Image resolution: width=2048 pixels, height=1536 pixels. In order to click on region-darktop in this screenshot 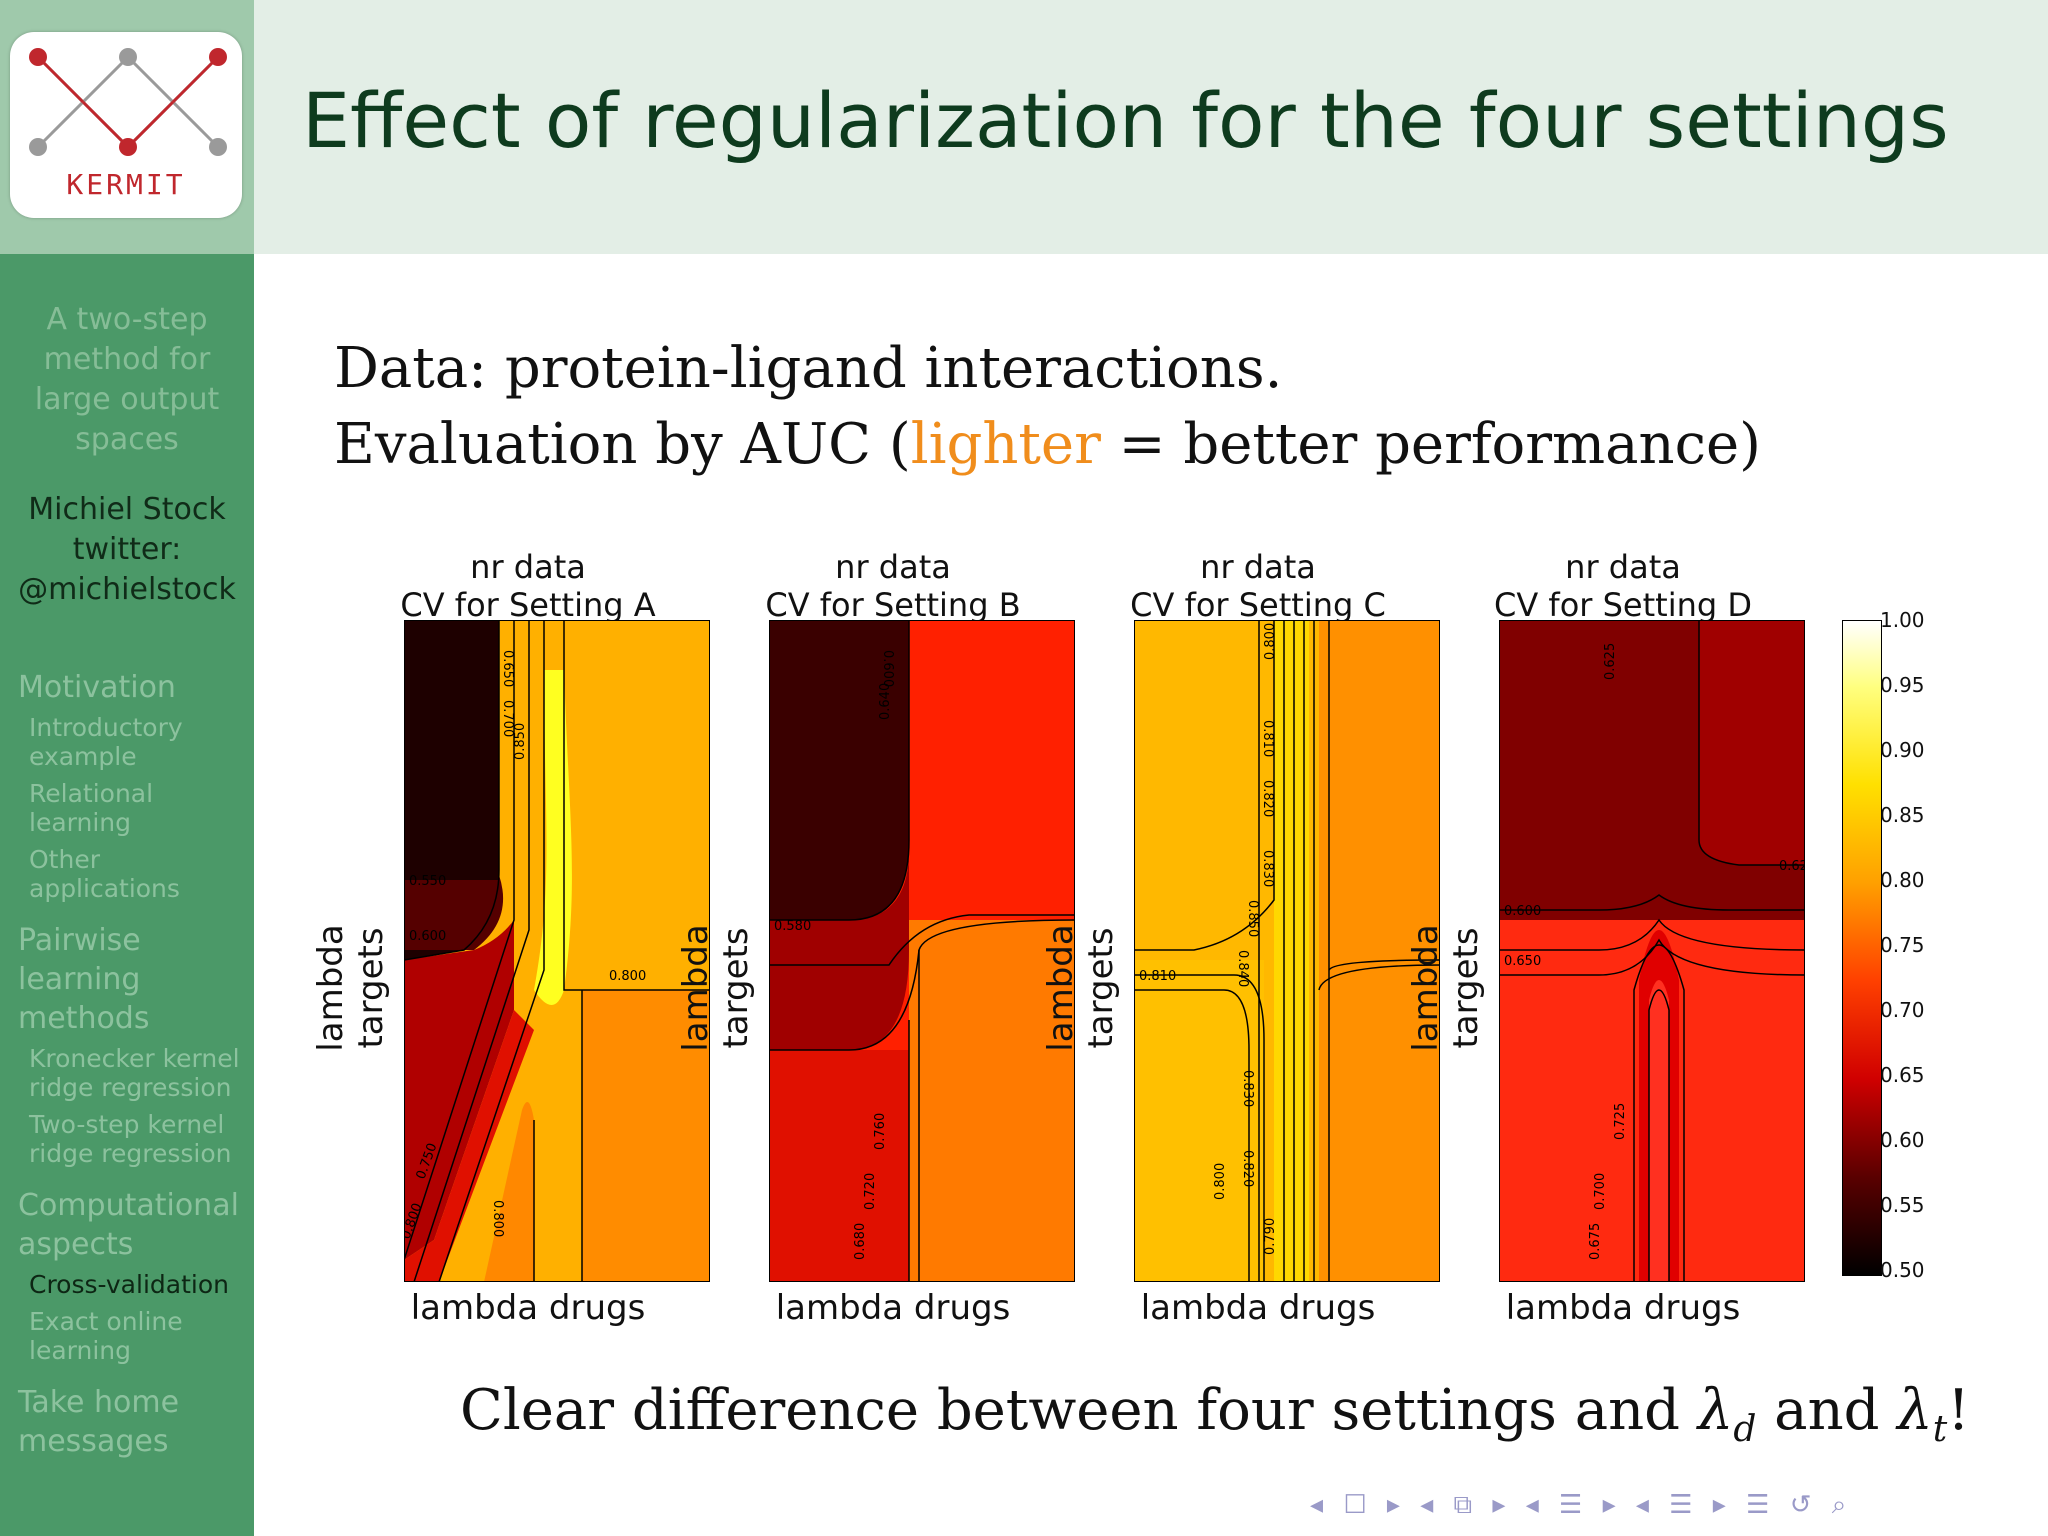, I will do `click(1652, 770)`.